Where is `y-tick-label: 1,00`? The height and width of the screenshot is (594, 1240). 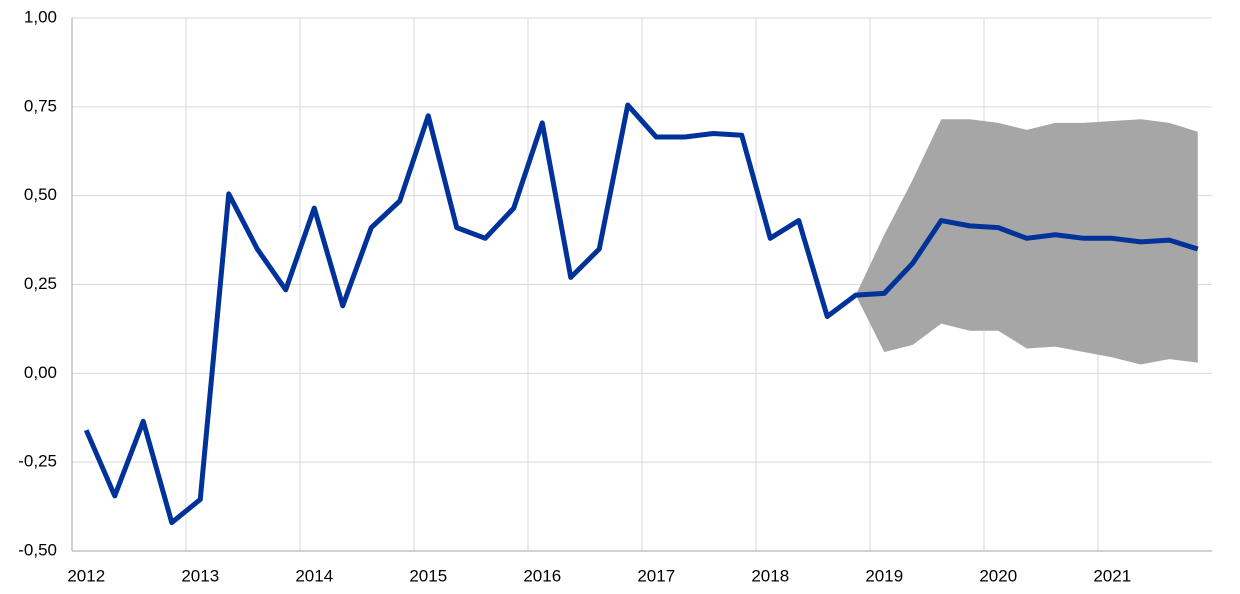 y-tick-label: 1,00 is located at coordinates (40, 16).